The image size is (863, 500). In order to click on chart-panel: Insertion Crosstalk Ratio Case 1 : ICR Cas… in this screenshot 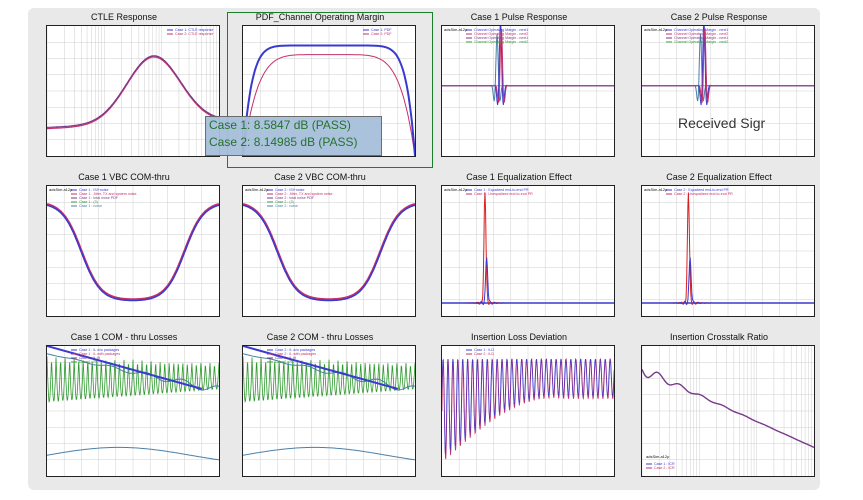, I will do `click(720, 404)`.